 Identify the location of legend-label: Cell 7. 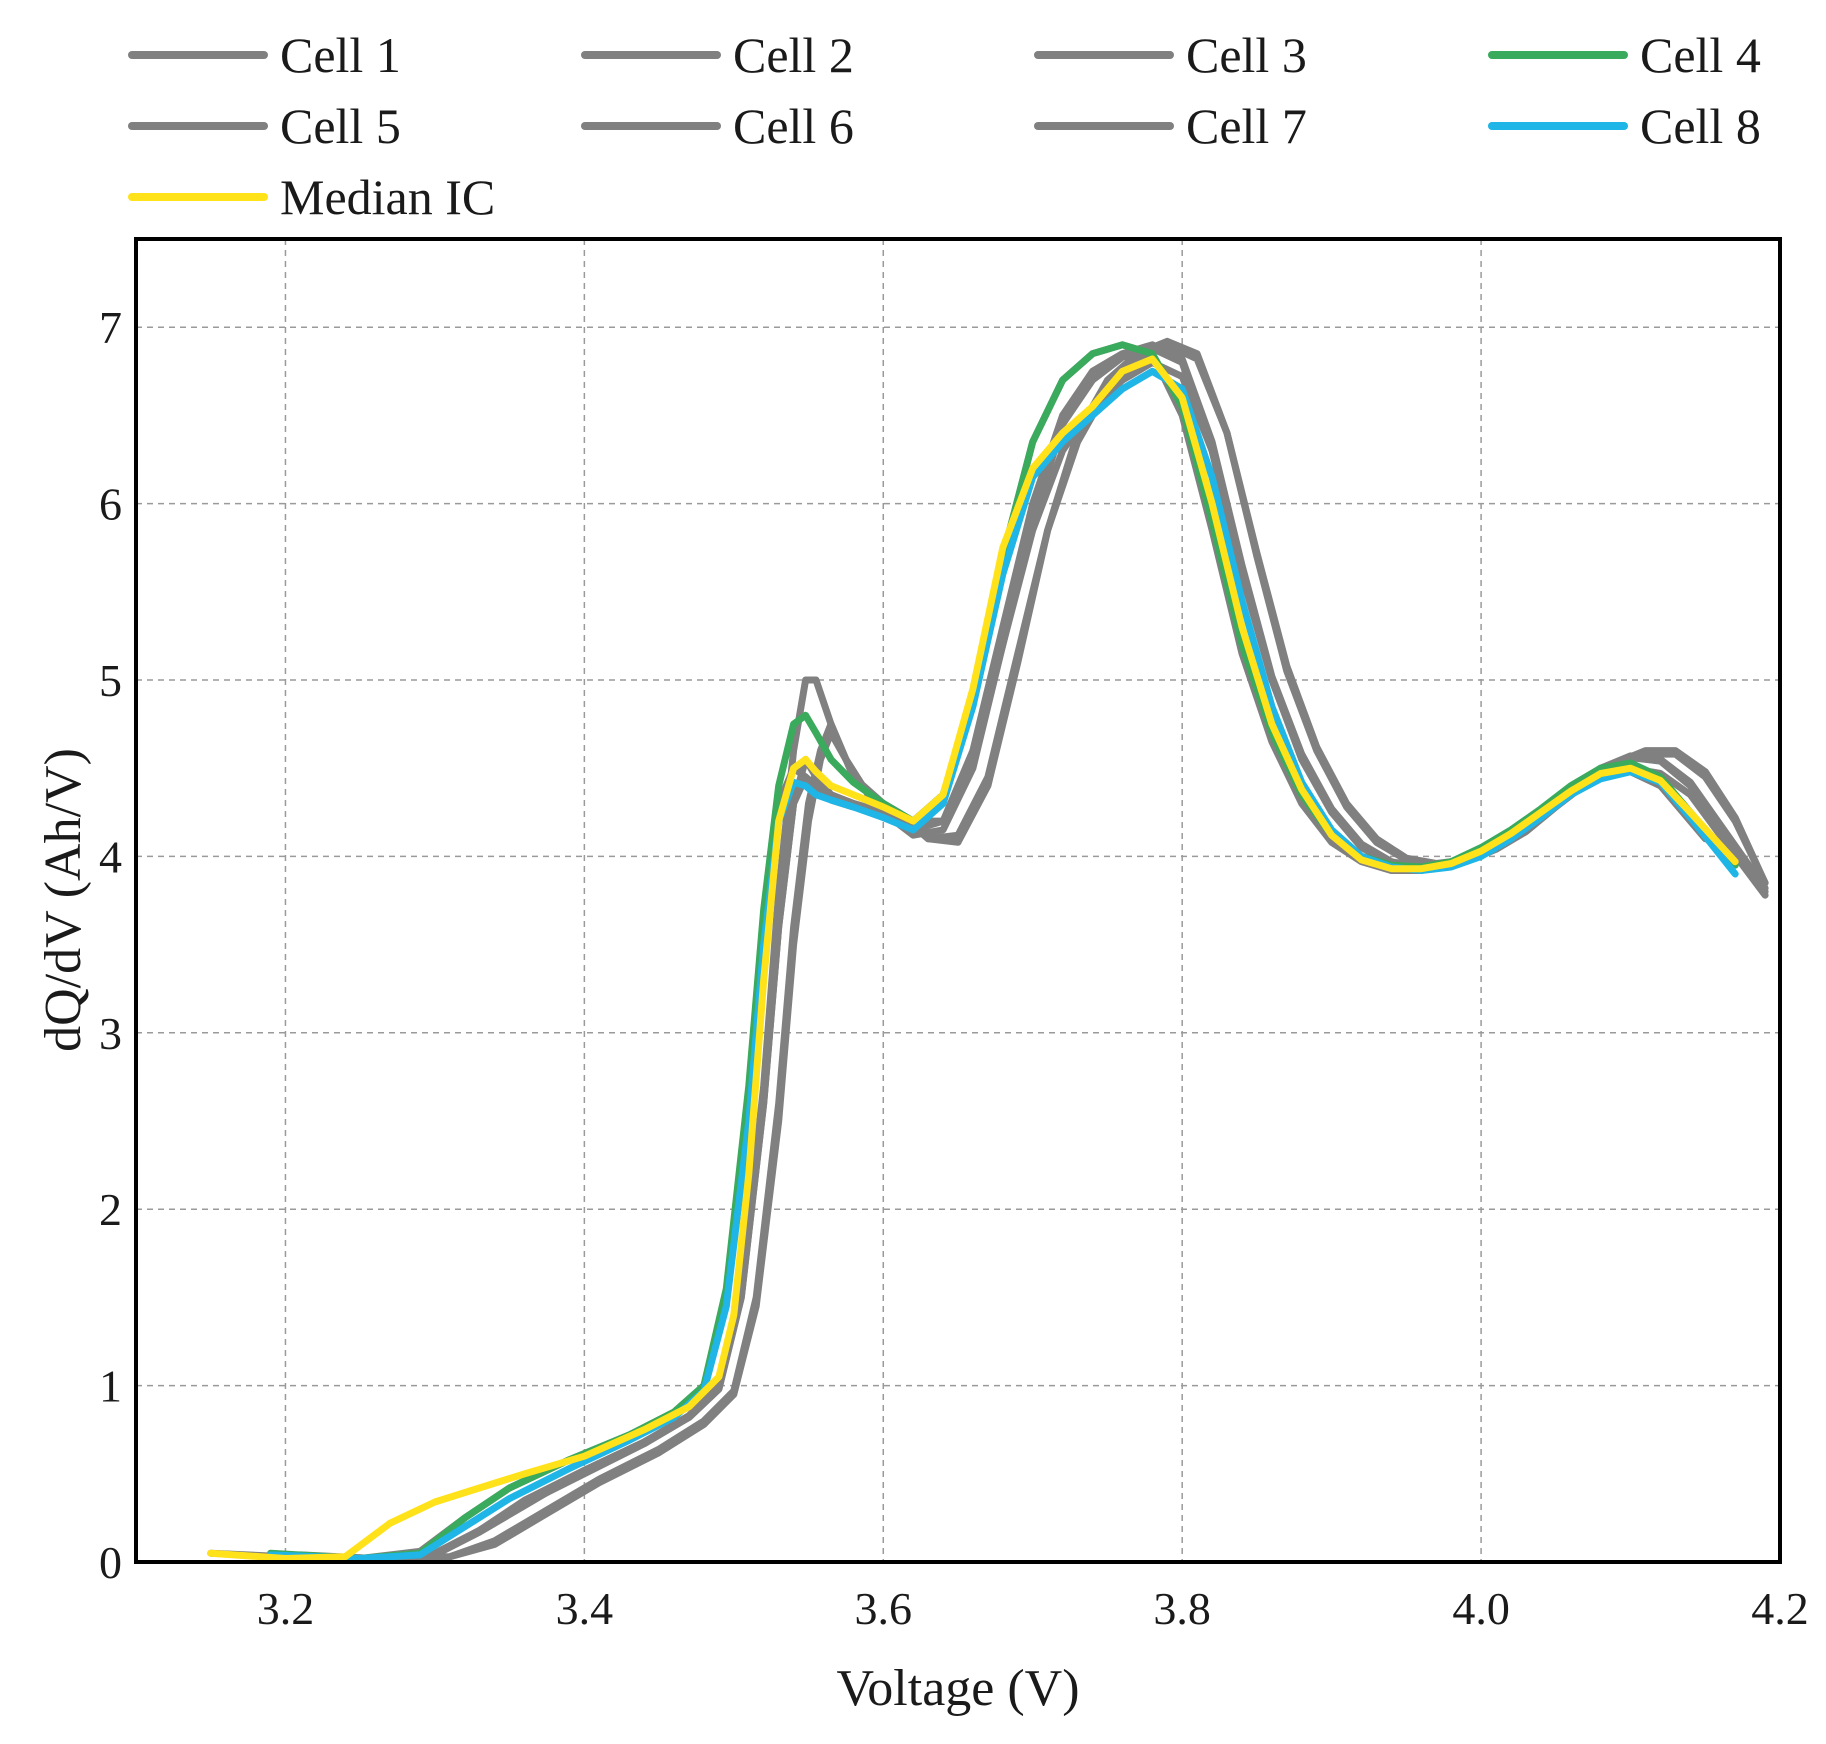
(1246, 126).